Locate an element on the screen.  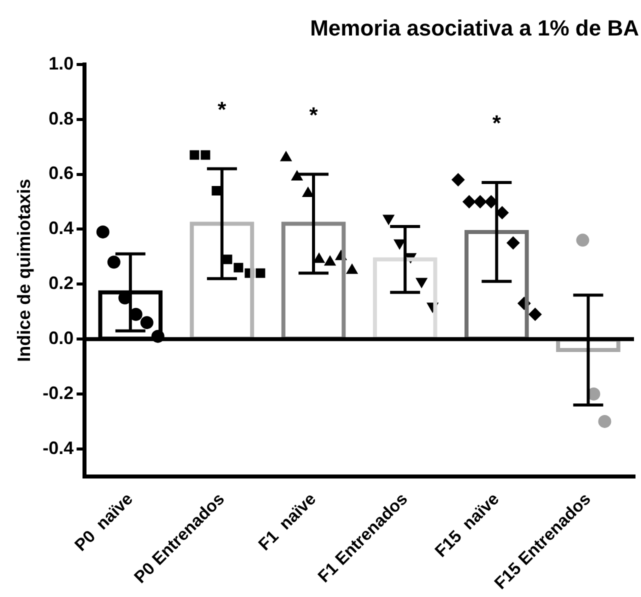
chart-title: Memoria asociativa a 1% de BA is located at coordinates (475, 27).